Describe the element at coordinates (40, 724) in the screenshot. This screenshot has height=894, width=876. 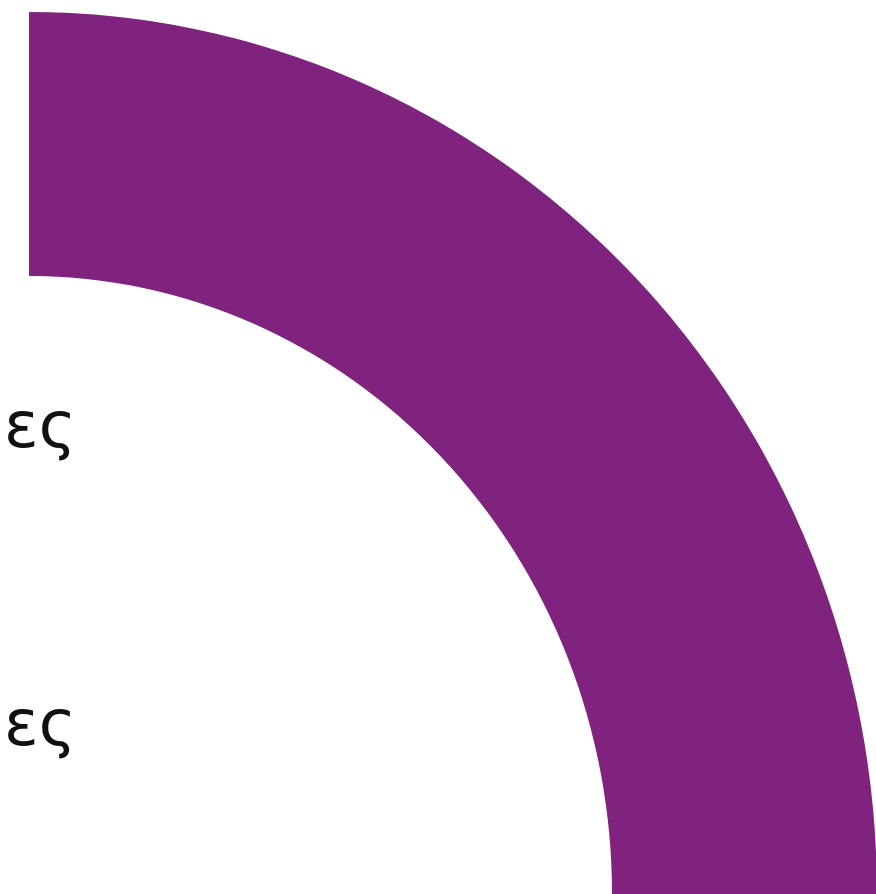
I see `greek-text-lower: ες` at that location.